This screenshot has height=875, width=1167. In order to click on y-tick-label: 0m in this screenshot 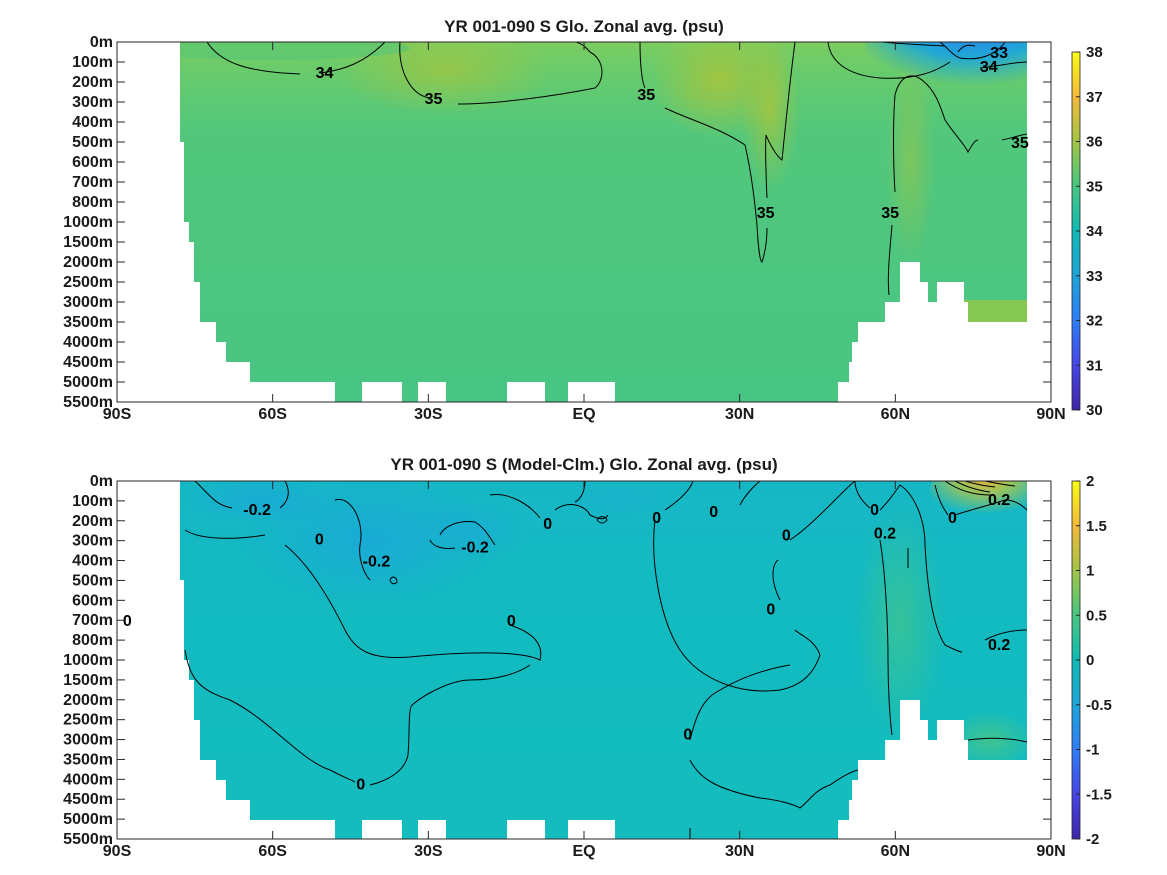, I will do `click(101, 481)`.